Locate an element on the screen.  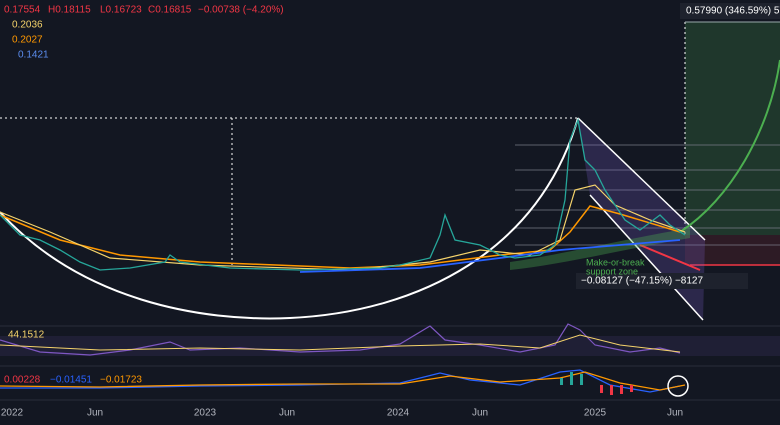
legend-ma: 0.2036 is located at coordinates (27, 25).